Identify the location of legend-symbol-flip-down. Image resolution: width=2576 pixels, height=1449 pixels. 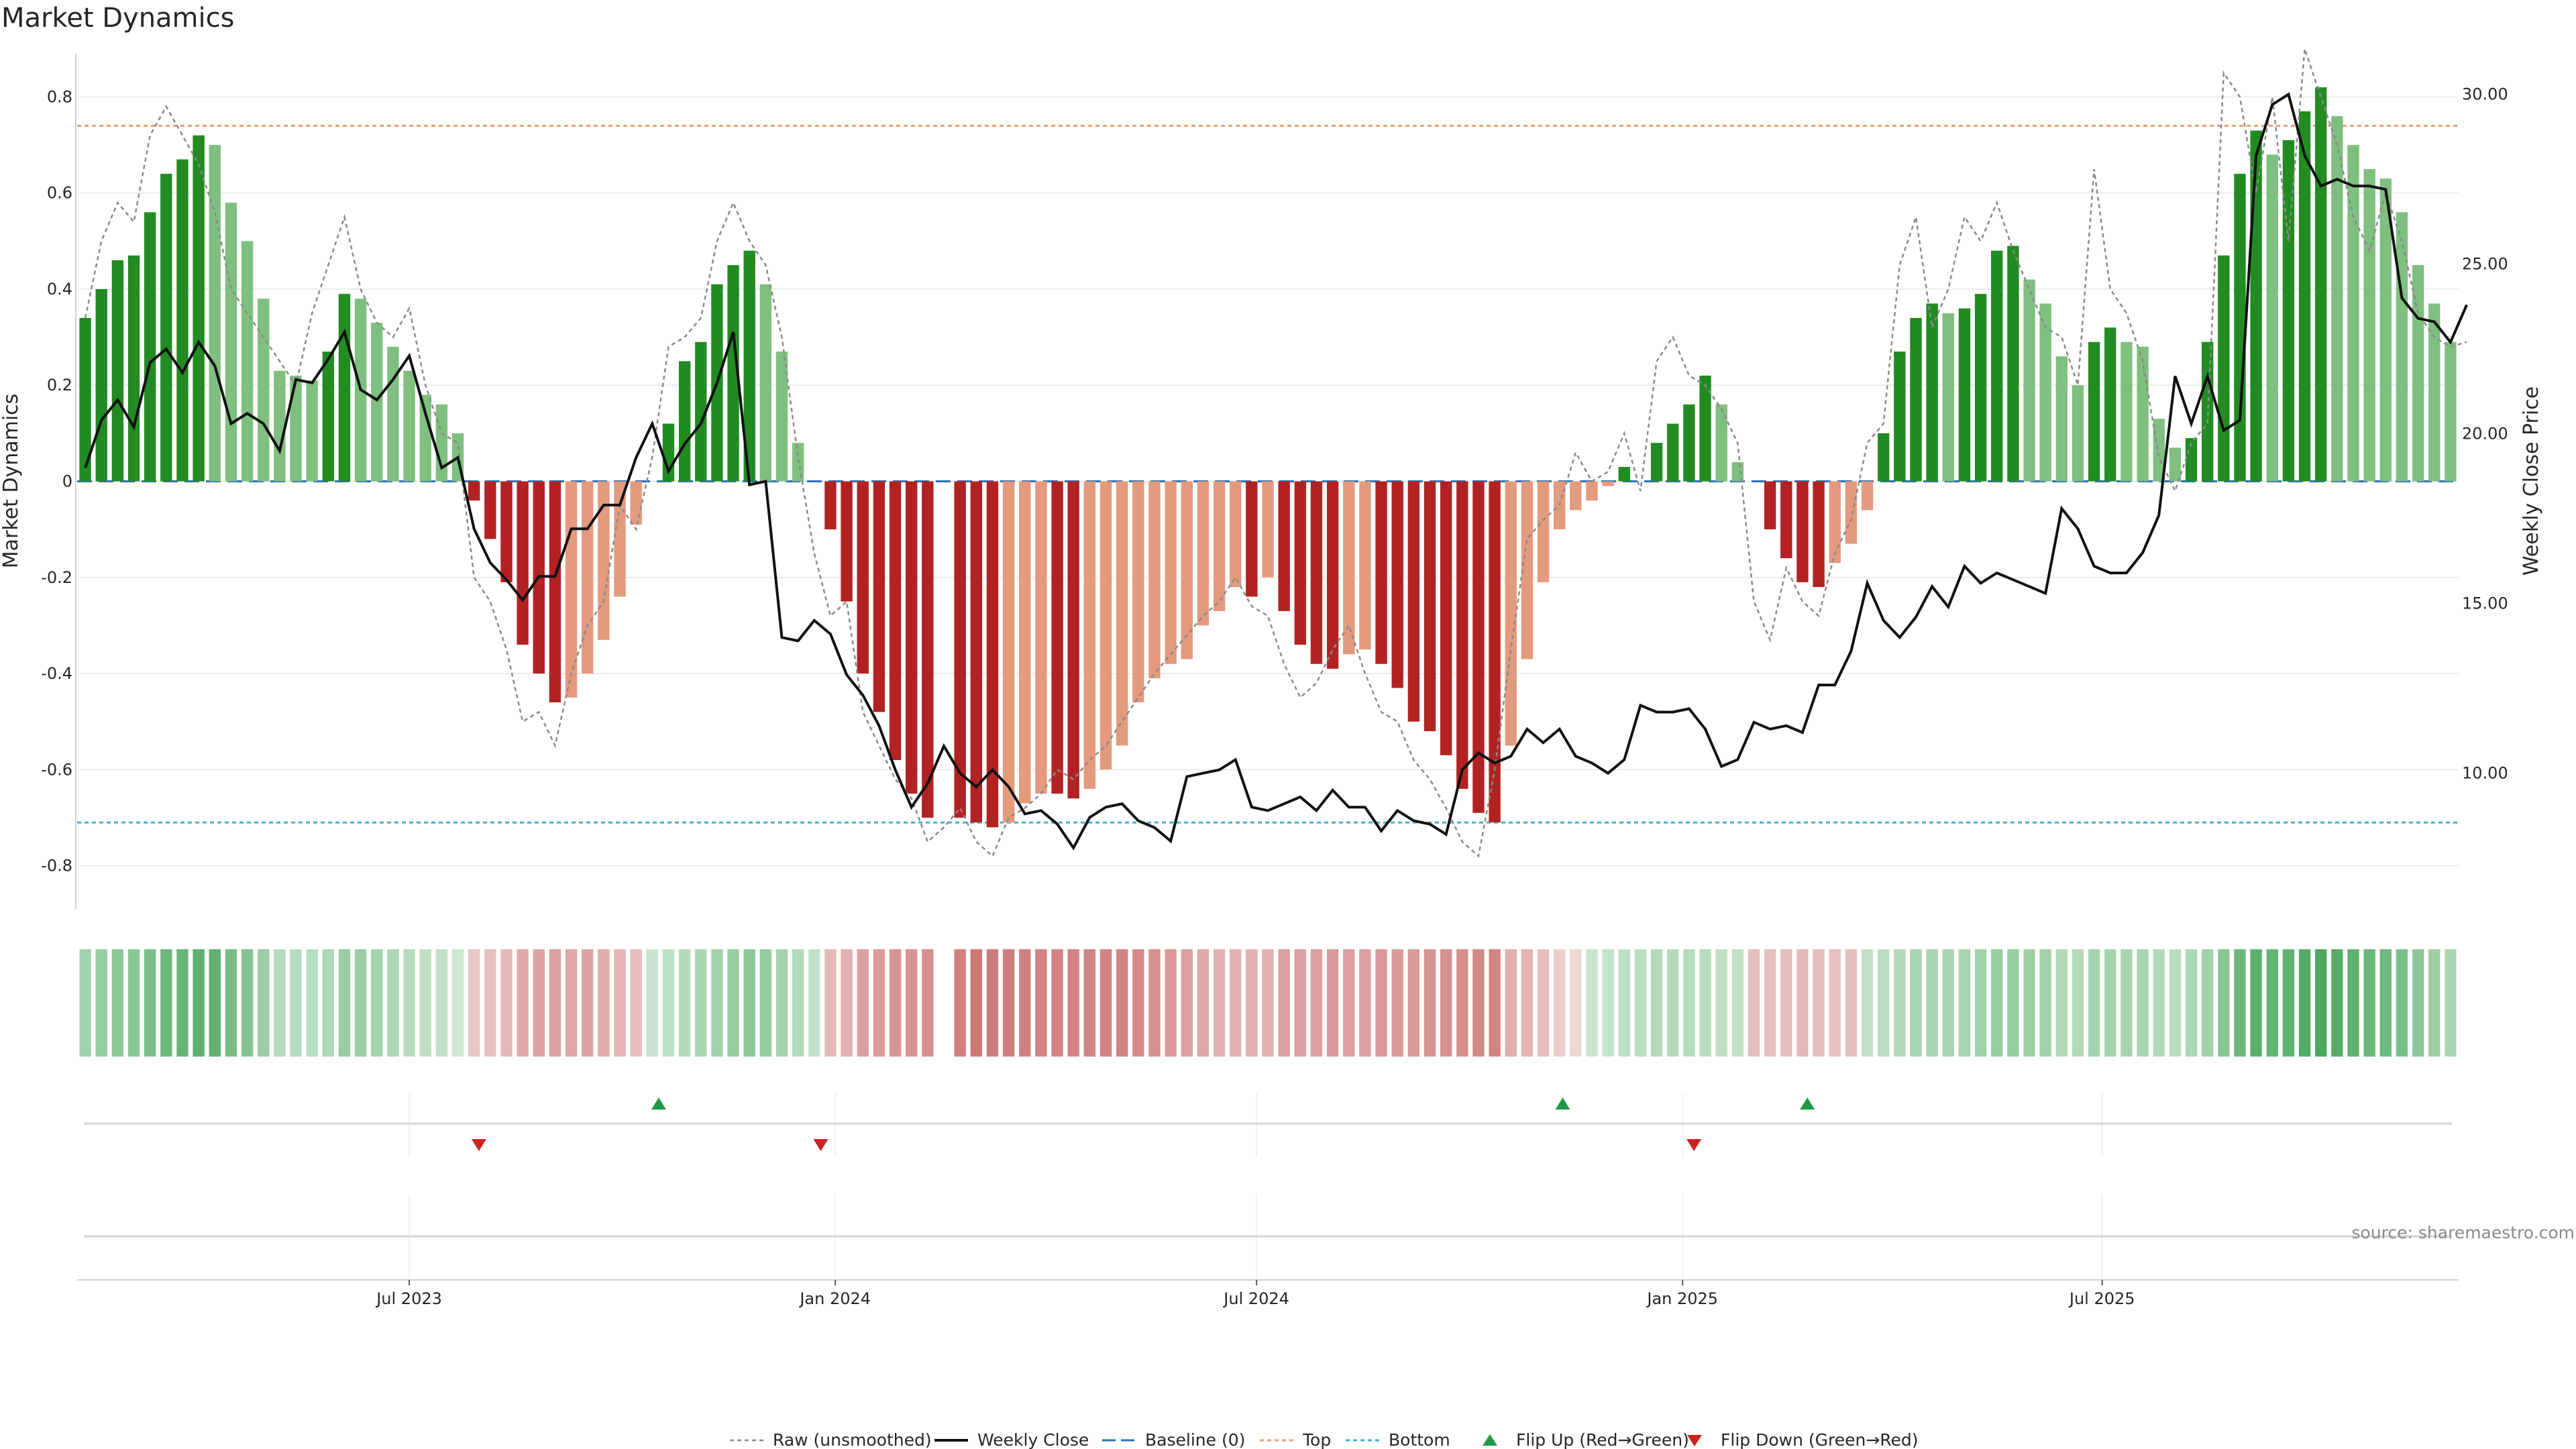
(1694, 1440).